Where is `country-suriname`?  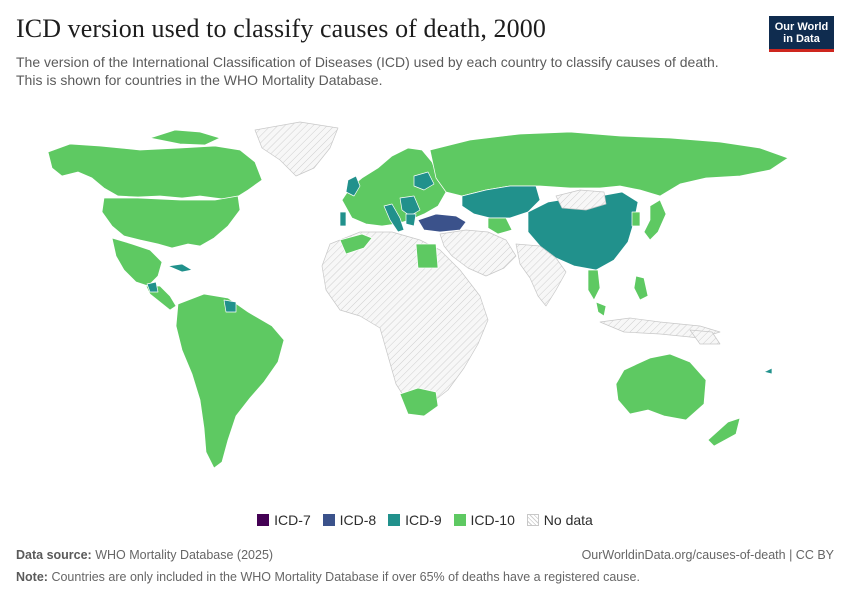
country-suriname is located at coordinates (230, 306).